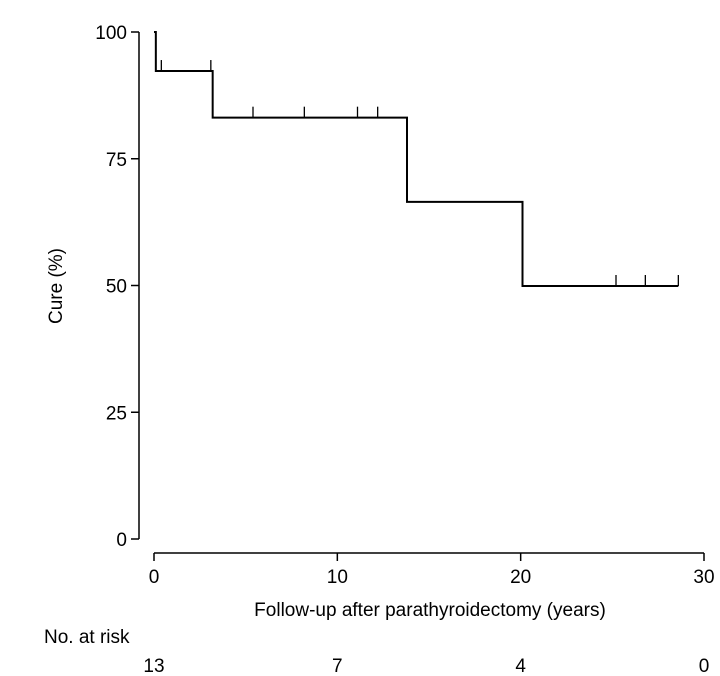  Describe the element at coordinates (520, 666) in the screenshot. I see `risk-count: 4` at that location.